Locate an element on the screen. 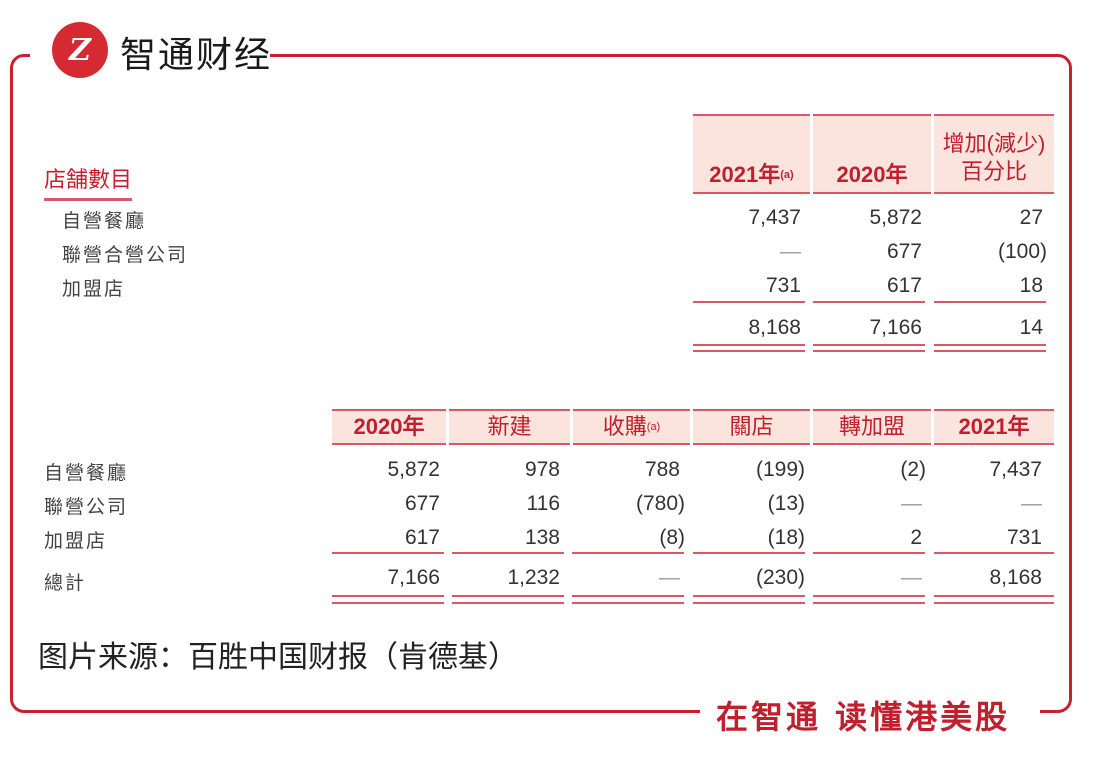 The height and width of the screenshot is (760, 1095). t1-row-label: 聯營合營公司 is located at coordinates (125, 255).